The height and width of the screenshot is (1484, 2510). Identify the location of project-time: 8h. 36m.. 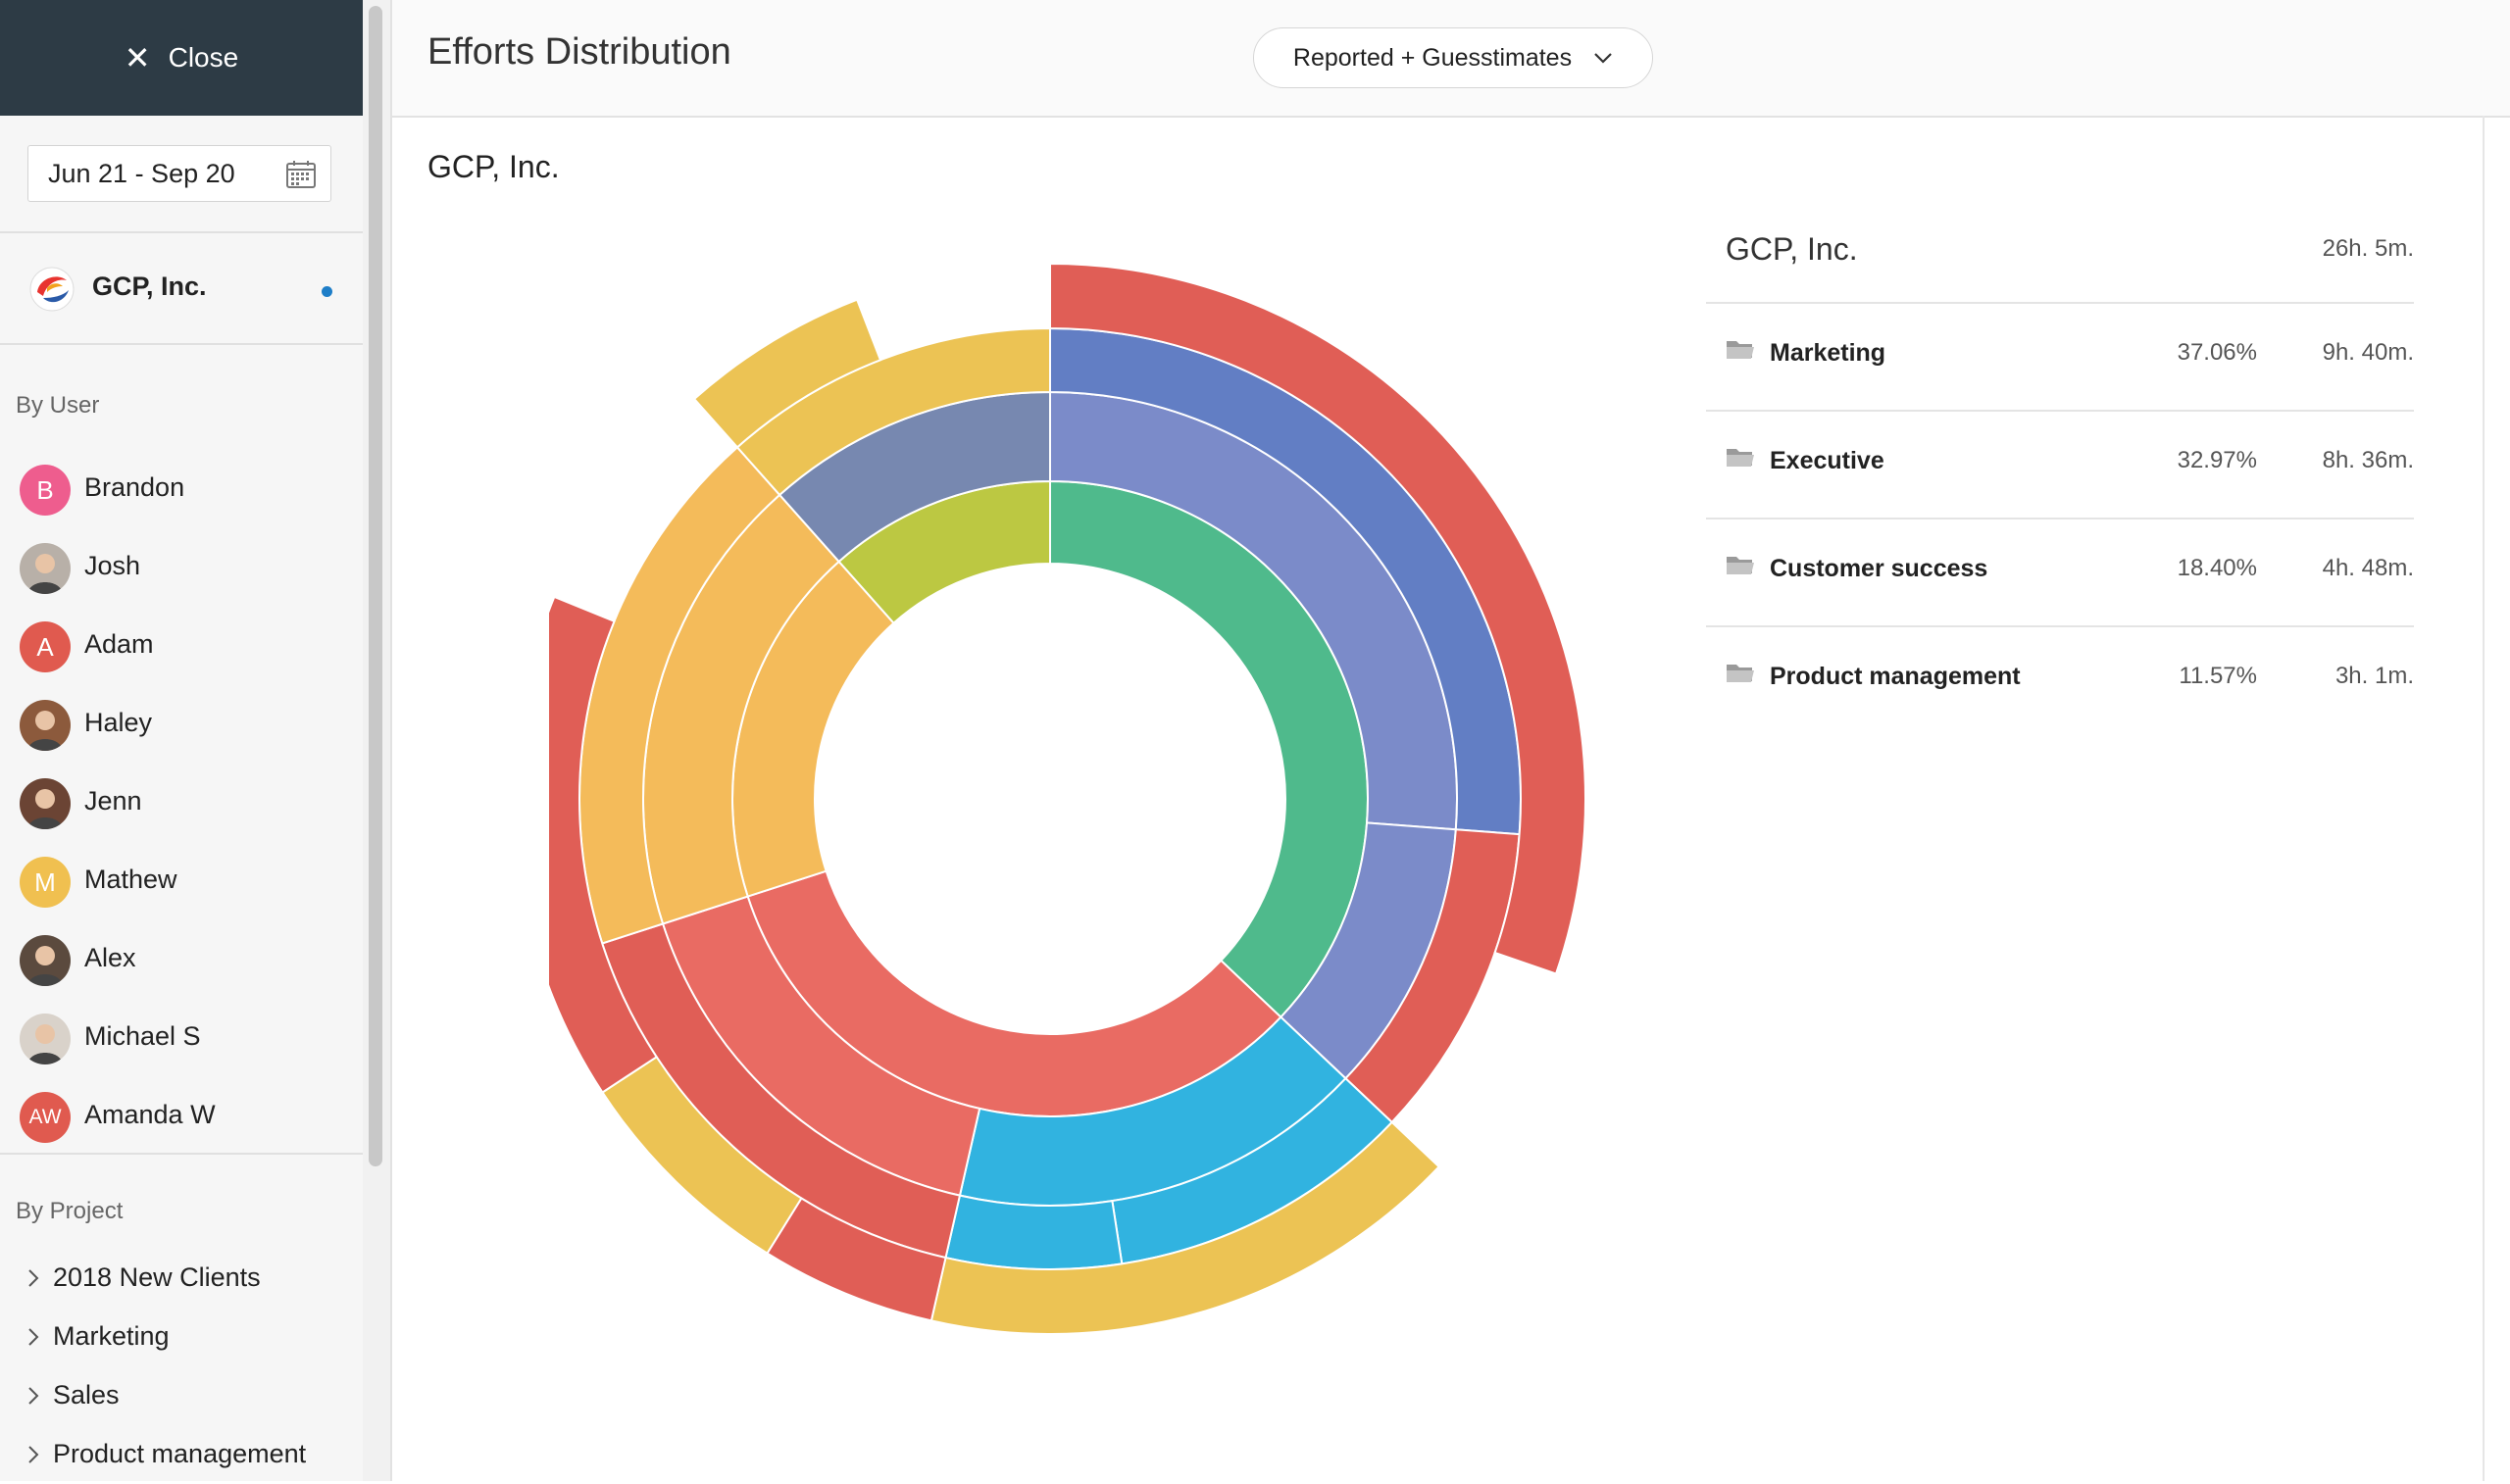
(2368, 460).